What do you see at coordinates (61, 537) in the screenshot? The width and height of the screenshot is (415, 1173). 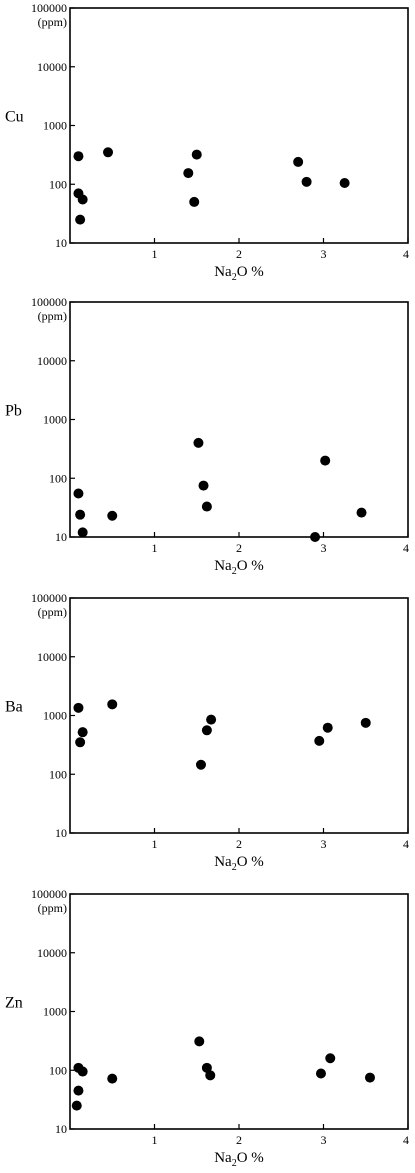 I see `chart-2-y-tick-label: 10` at bounding box center [61, 537].